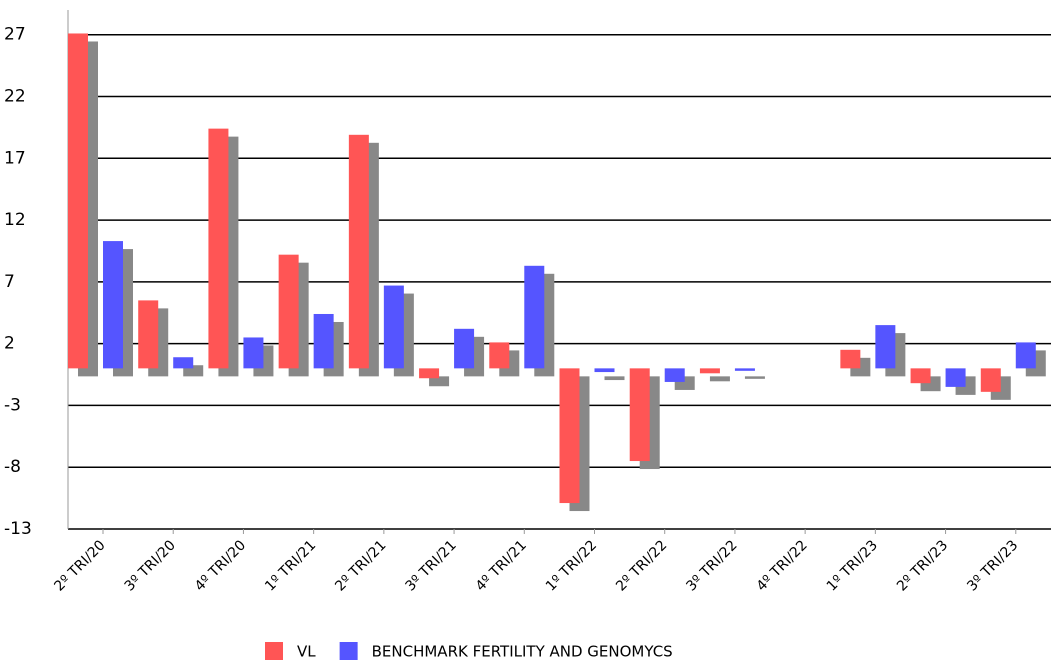 This screenshot has height=668, width=1051. What do you see at coordinates (79, 565) in the screenshot?
I see `x-tick-label: 2º TRI/20` at bounding box center [79, 565].